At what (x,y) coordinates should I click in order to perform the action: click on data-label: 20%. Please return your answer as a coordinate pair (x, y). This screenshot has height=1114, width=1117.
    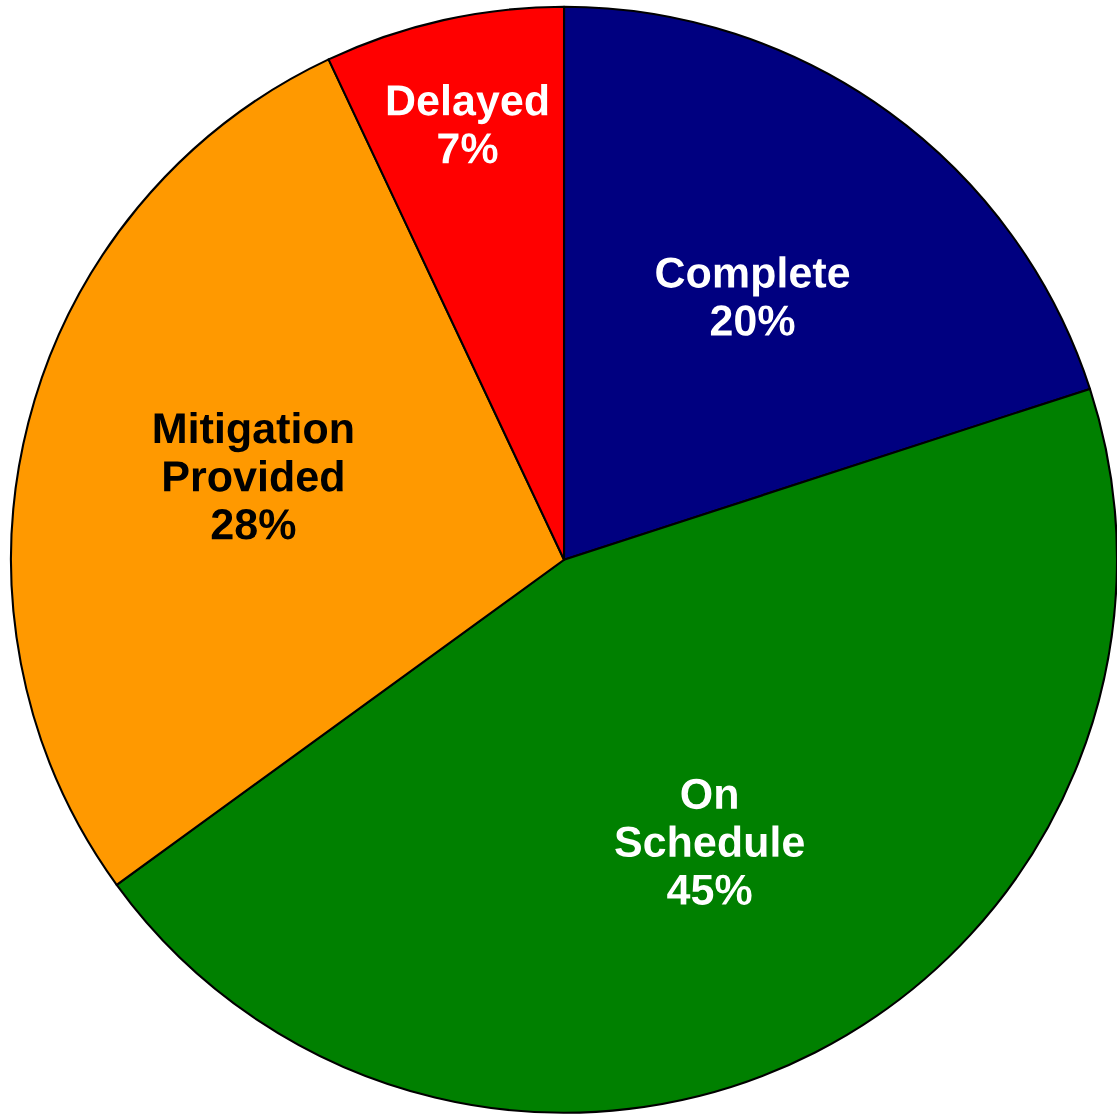
    Looking at the image, I should click on (752, 320).